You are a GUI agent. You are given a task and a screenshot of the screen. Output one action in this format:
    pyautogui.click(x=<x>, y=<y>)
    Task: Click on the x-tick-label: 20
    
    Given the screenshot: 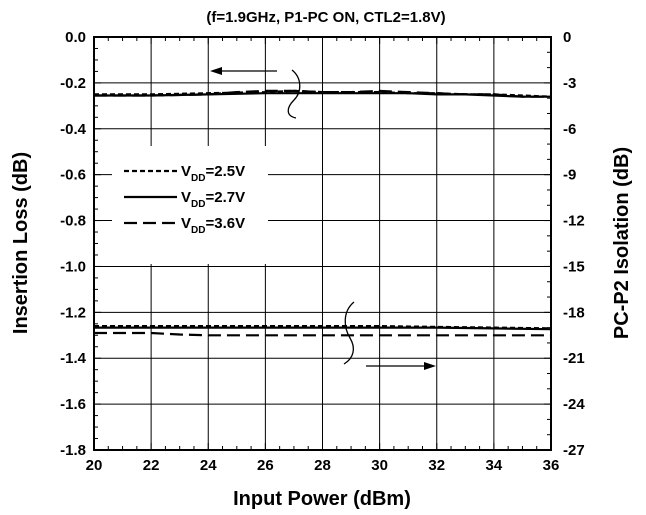 What is the action you would take?
    pyautogui.click(x=94, y=465)
    